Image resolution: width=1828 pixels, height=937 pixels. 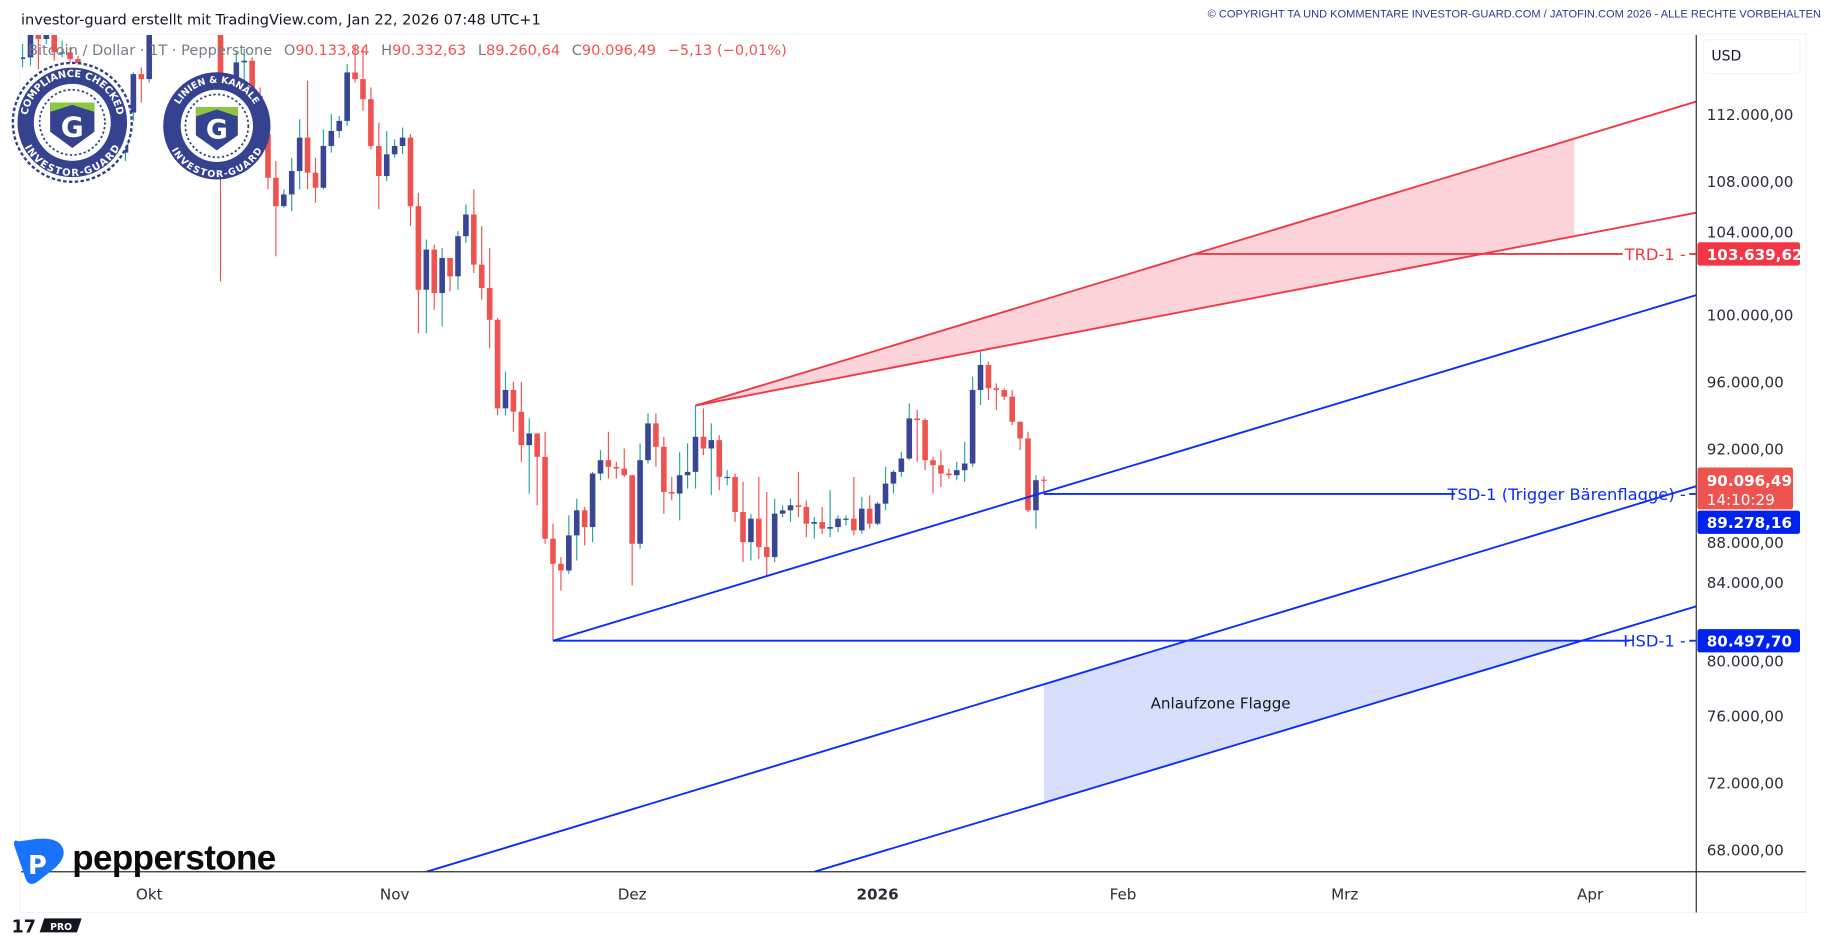 I want to click on price-badge-hsd-1: 80.497,70, so click(x=1749, y=641).